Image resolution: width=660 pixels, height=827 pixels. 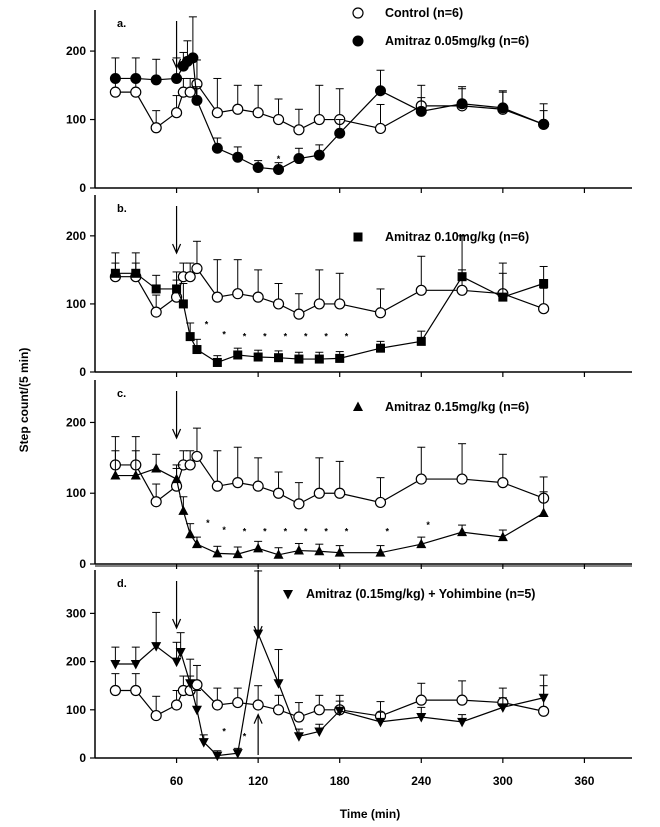 I want to click on legend-entry: Amitraz 0.15mg/kg (n=6), so click(x=441, y=407).